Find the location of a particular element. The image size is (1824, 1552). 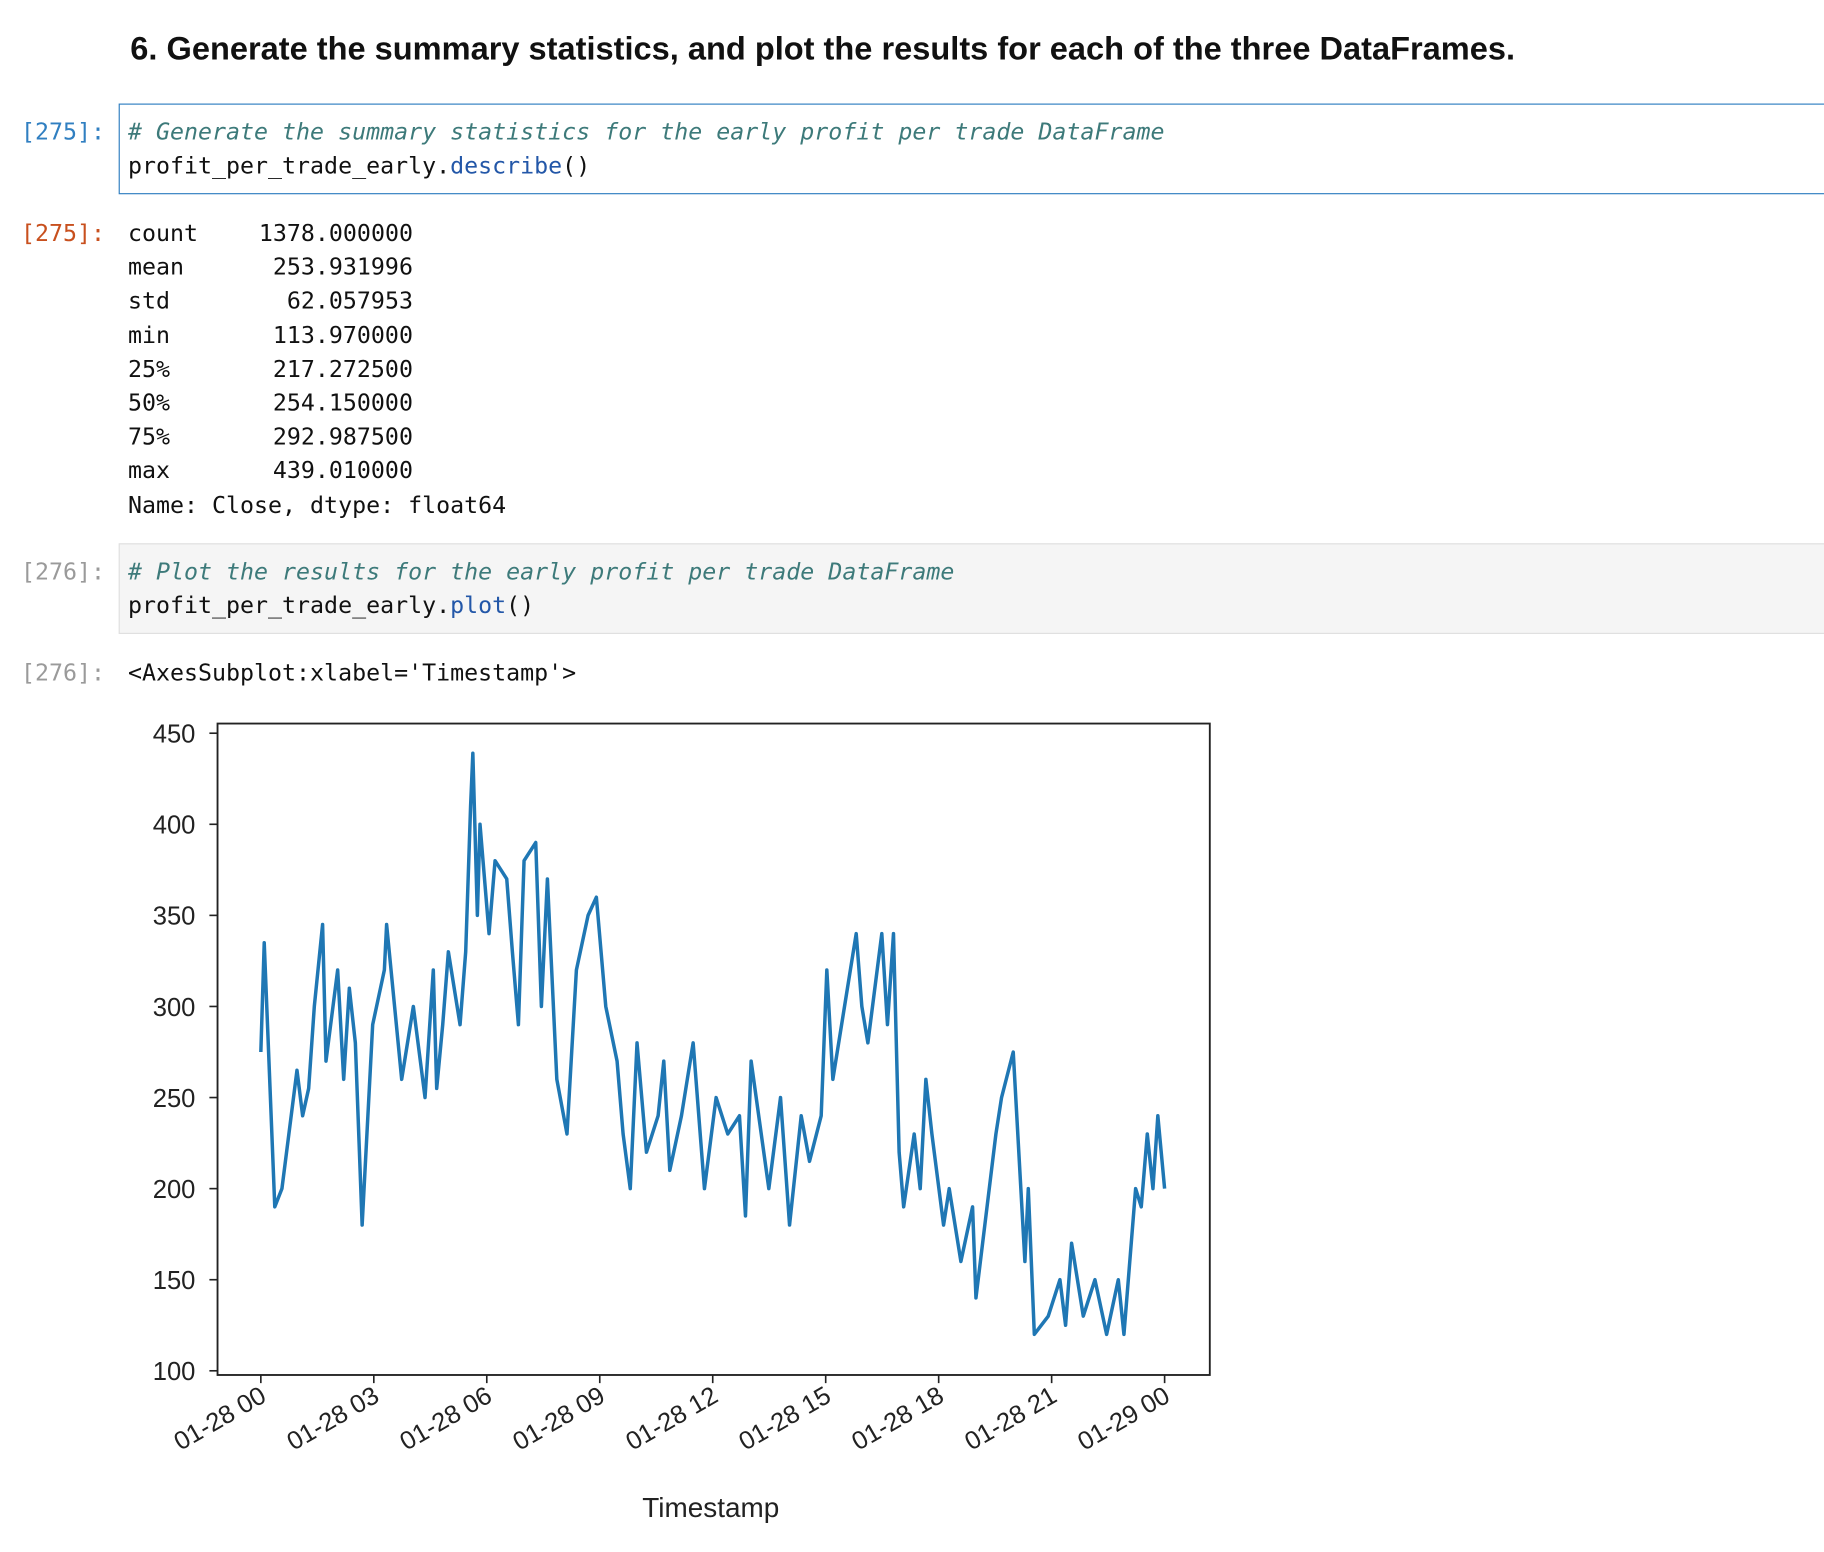

repr-output: <AxesSubplot:xlabel='Timestamp'> is located at coordinates (352, 672).